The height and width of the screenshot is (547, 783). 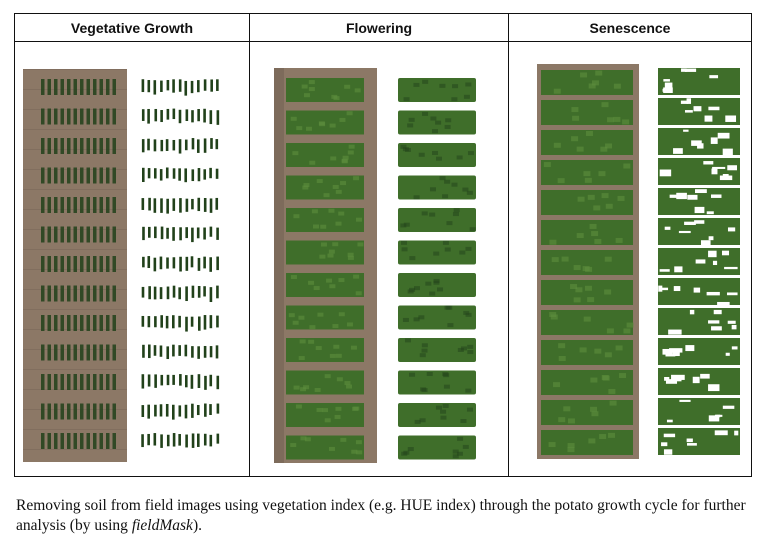 What do you see at coordinates (75, 129) in the screenshot?
I see `soil-texture-line` at bounding box center [75, 129].